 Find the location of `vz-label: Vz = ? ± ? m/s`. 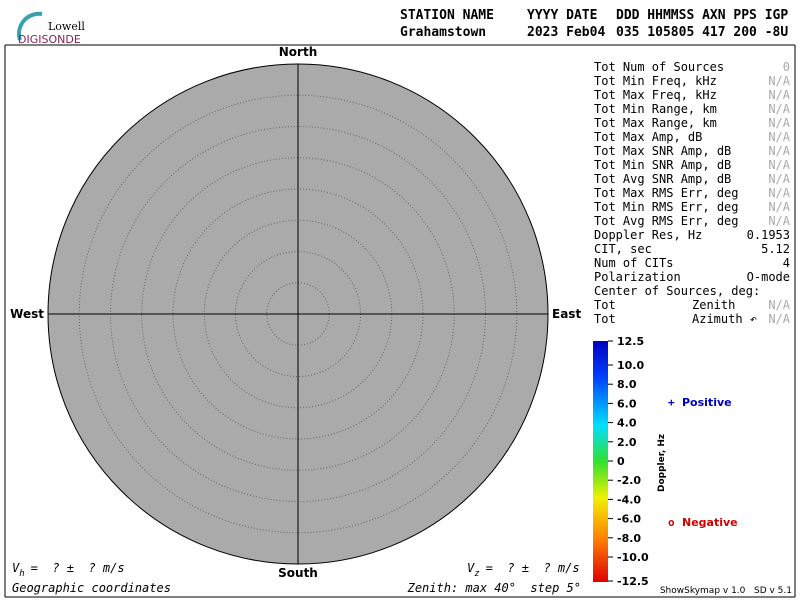

vz-label: Vz = ? ± ? m/s is located at coordinates (523, 570).